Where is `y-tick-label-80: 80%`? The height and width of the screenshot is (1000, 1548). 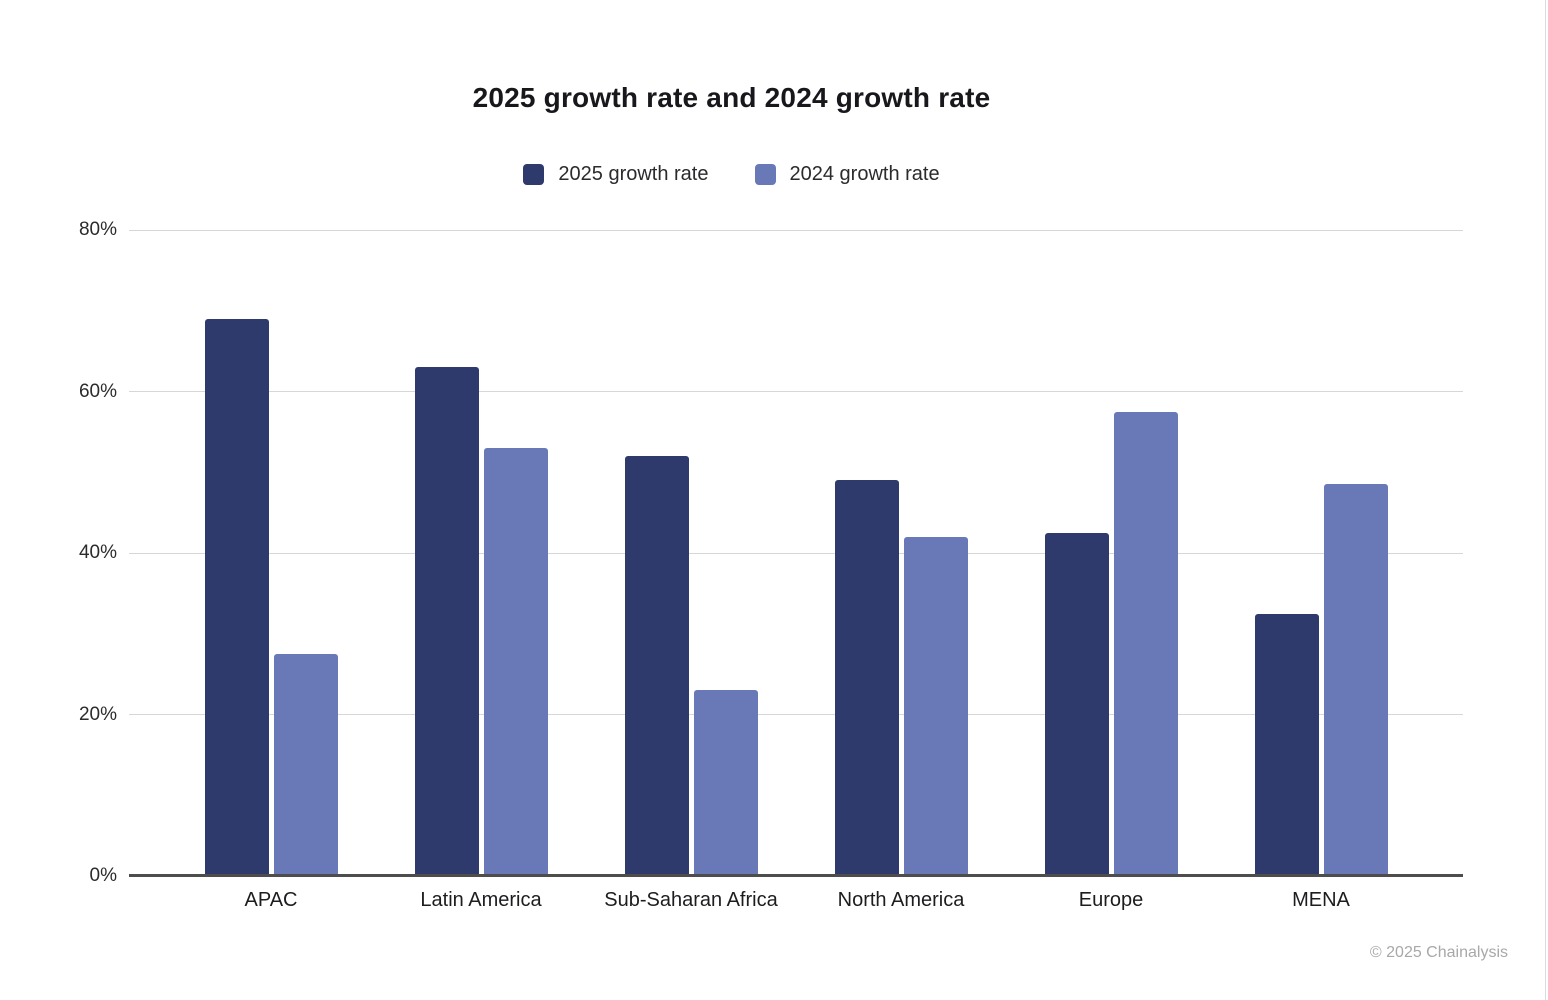
y-tick-label-80: 80% is located at coordinates (97, 229).